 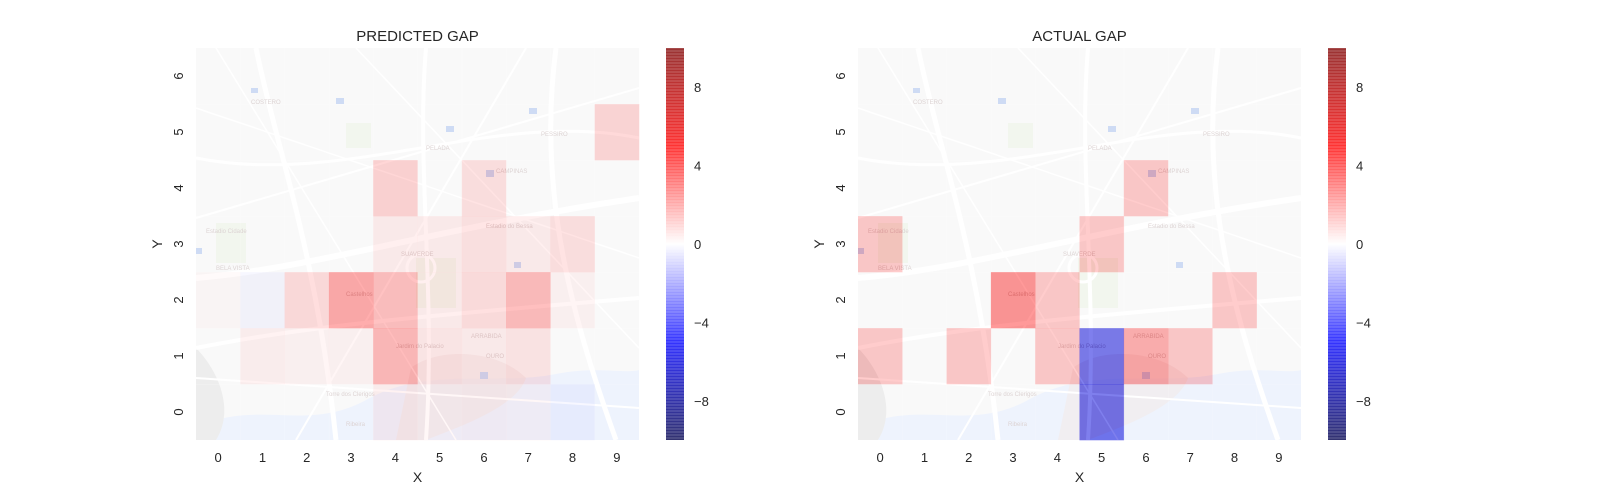 I want to click on y-tick-label: 0, so click(x=178, y=411).